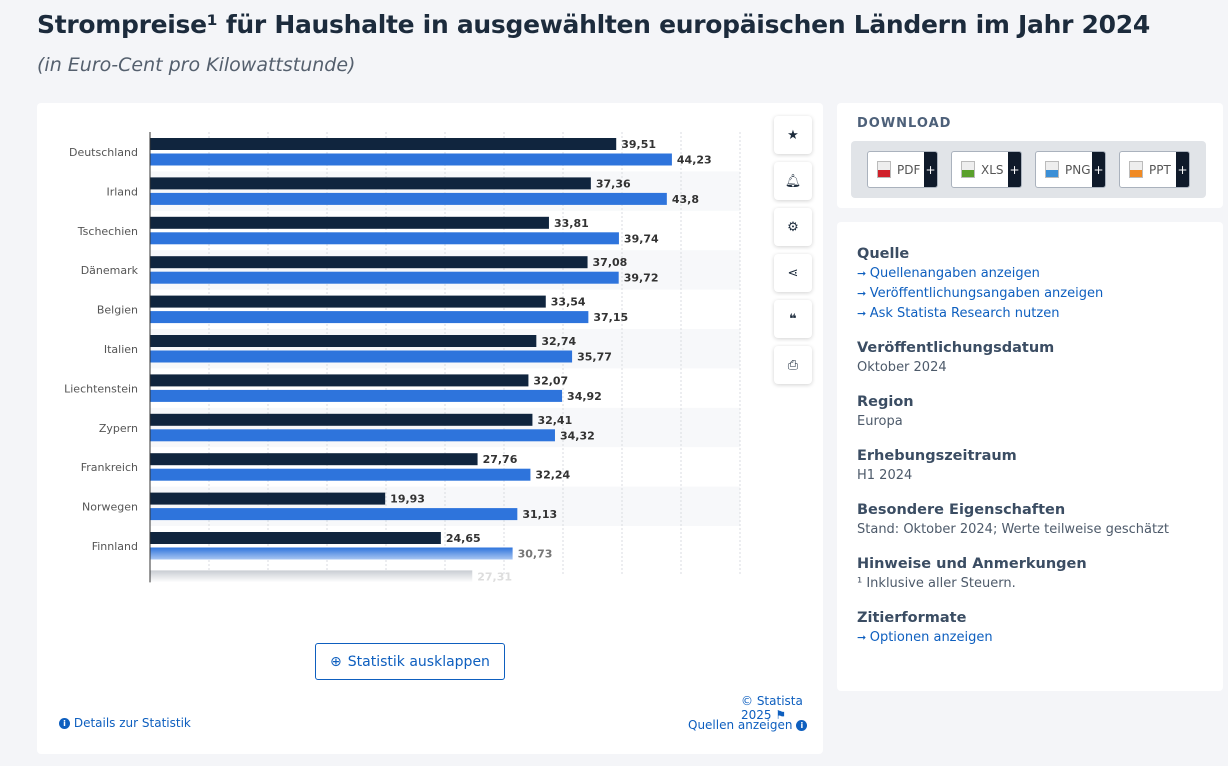  I want to click on settings-gear-icon: ⚙, so click(793, 227).